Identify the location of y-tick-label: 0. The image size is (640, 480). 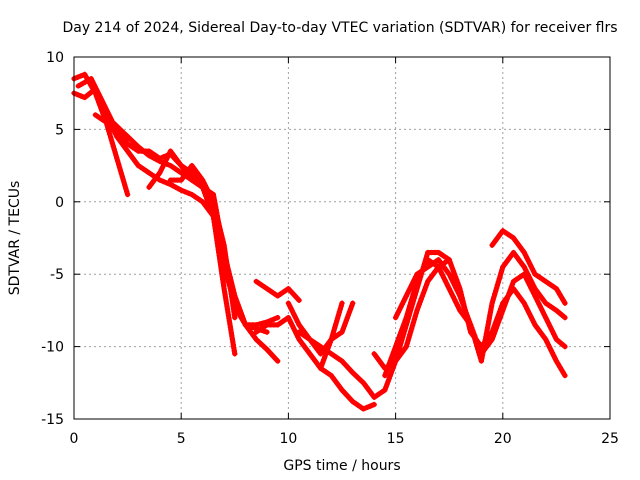
(59, 203).